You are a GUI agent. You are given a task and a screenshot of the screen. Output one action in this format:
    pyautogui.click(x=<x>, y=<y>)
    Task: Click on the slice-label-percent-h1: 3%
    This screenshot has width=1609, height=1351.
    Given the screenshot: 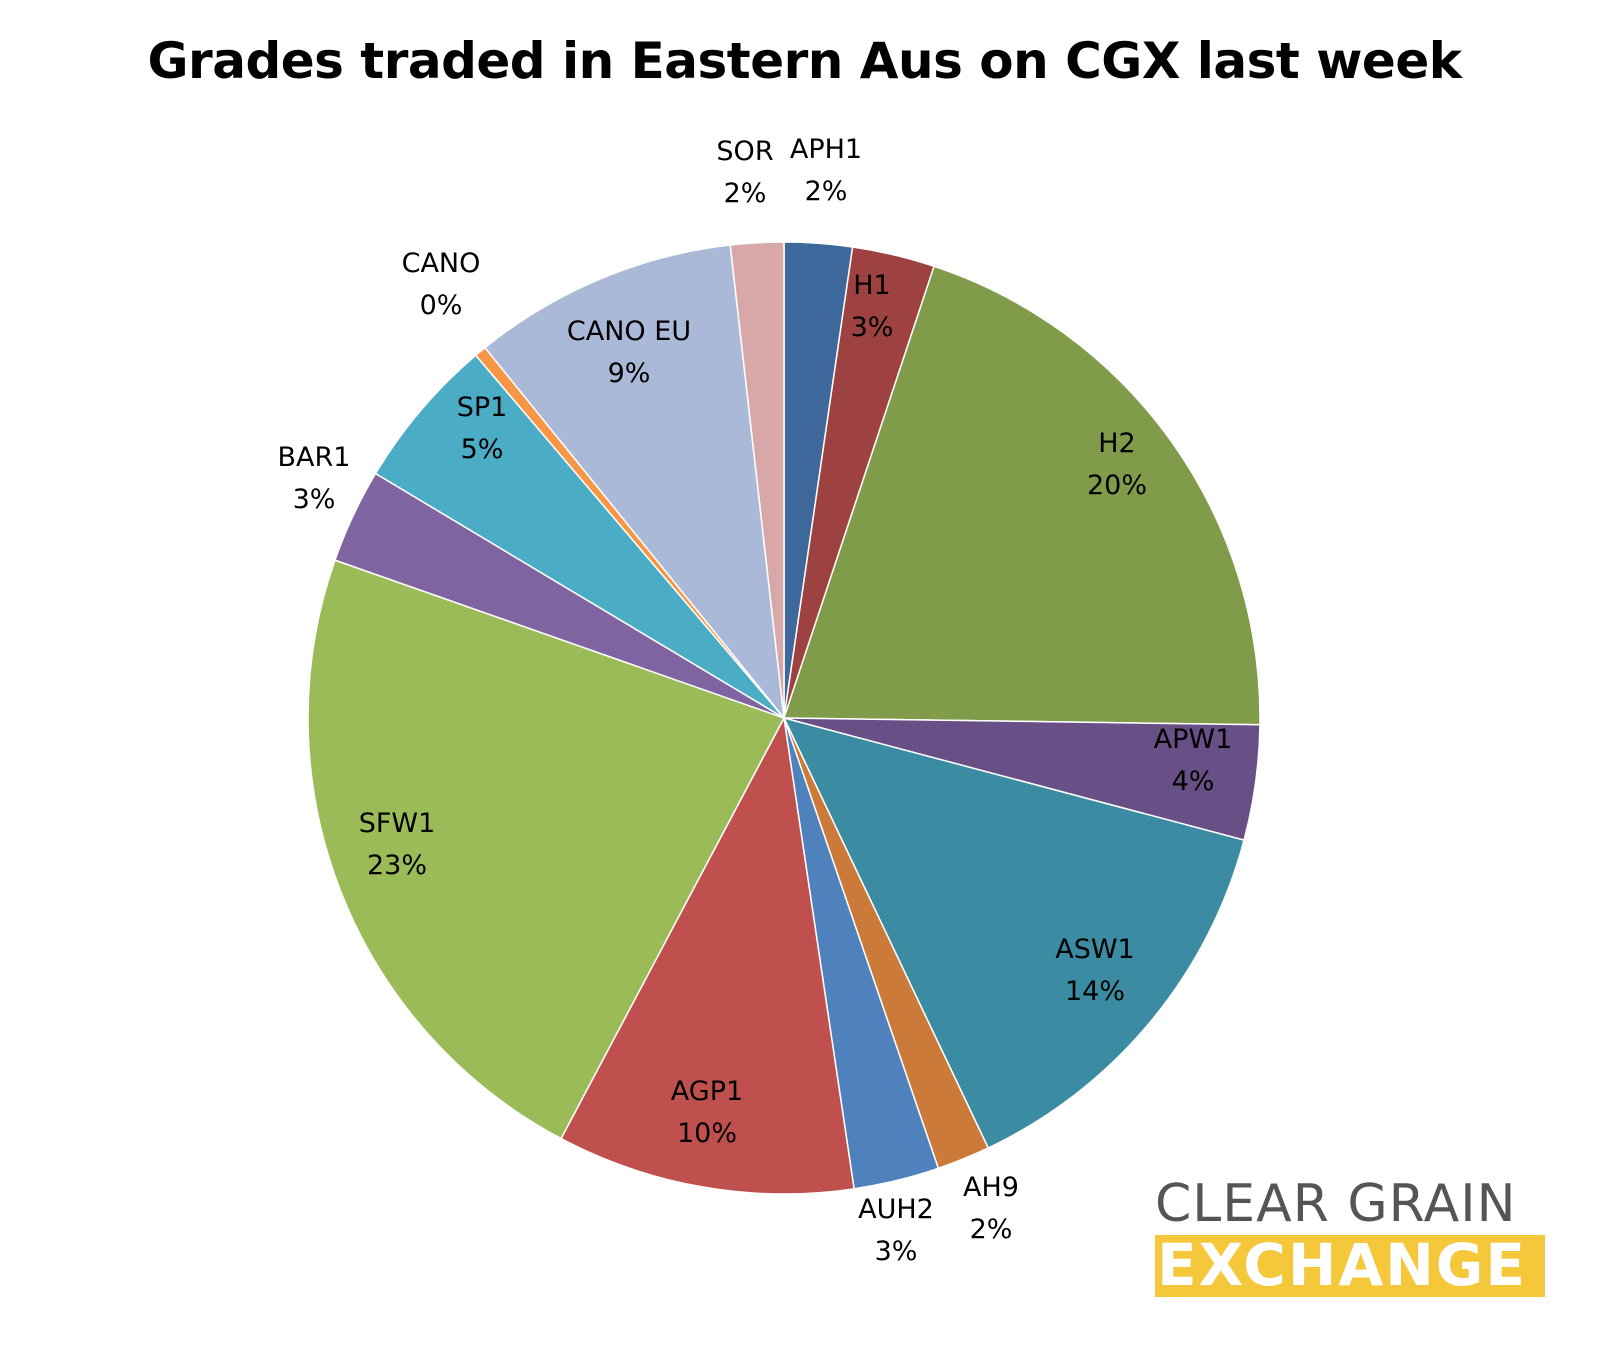 What is the action you would take?
    pyautogui.click(x=872, y=327)
    